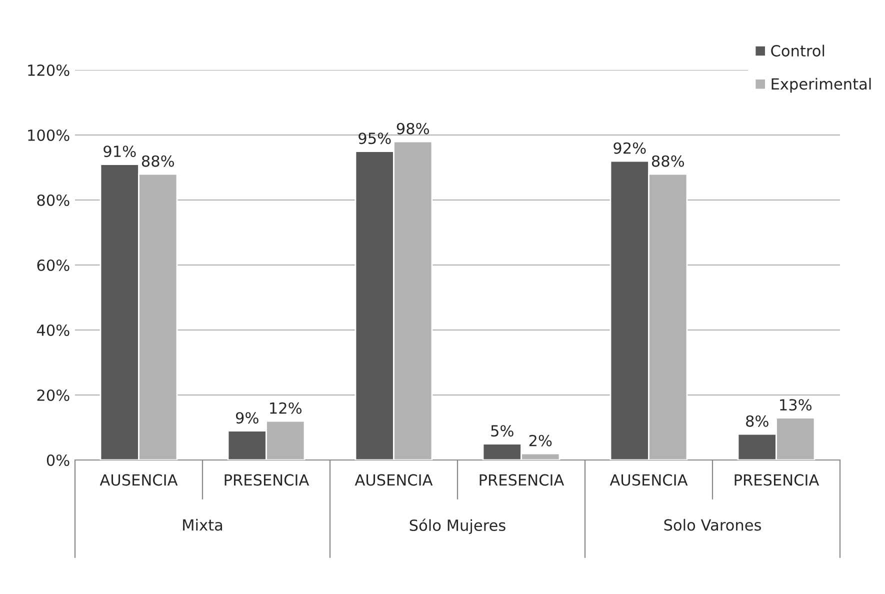  What do you see at coordinates (757, 421) in the screenshot?
I see `text: 8%` at bounding box center [757, 421].